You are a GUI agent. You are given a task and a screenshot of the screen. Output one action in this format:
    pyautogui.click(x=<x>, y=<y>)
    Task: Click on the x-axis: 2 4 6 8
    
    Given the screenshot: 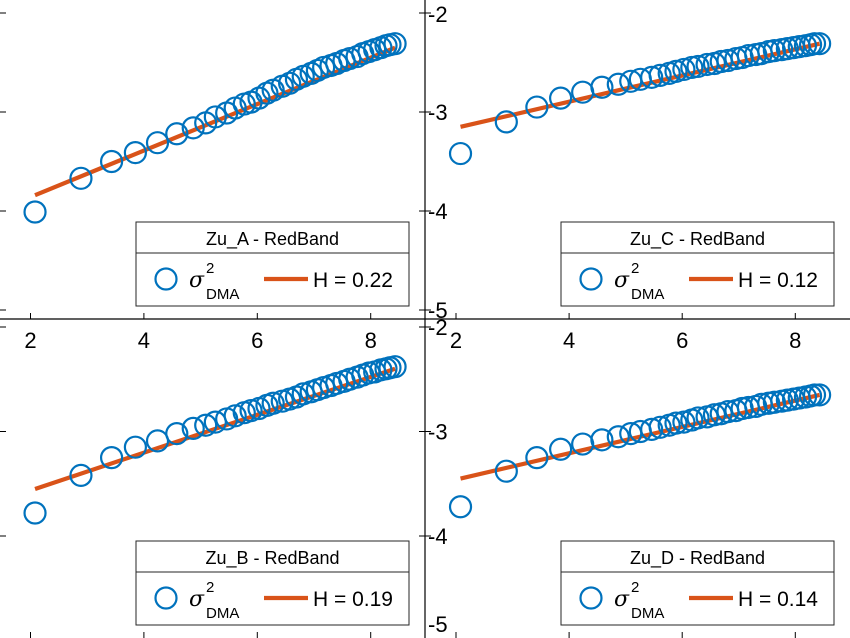 What is the action you would take?
    pyautogui.click(x=200, y=333)
    